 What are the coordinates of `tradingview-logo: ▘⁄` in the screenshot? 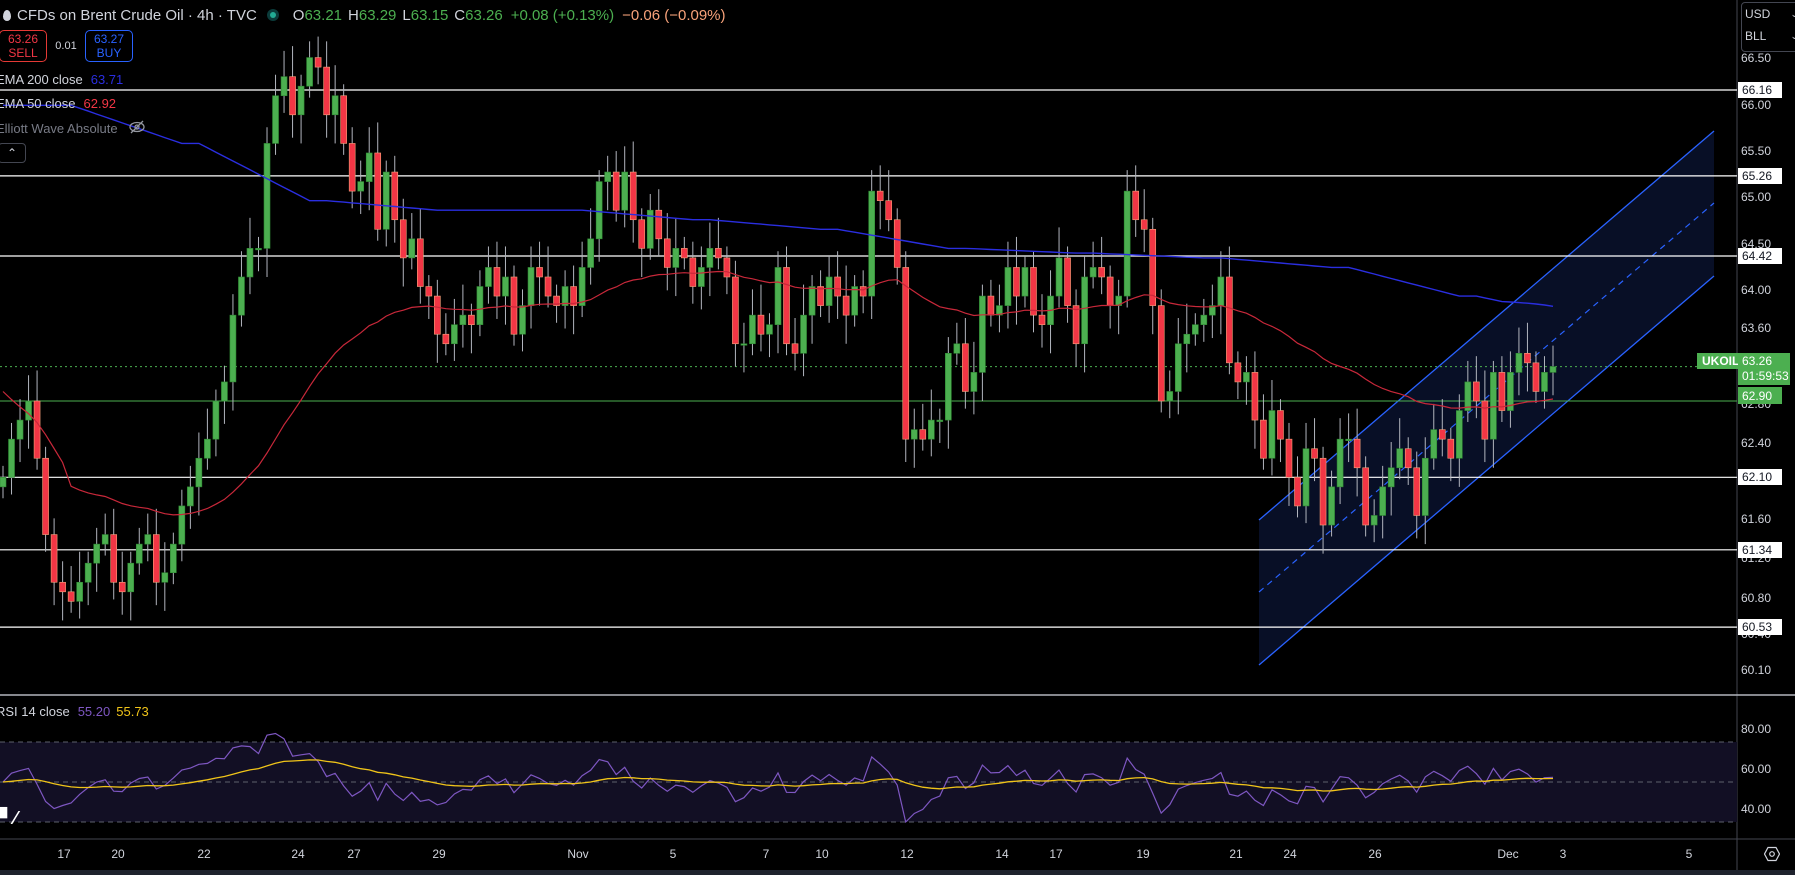 It's located at (8, 818).